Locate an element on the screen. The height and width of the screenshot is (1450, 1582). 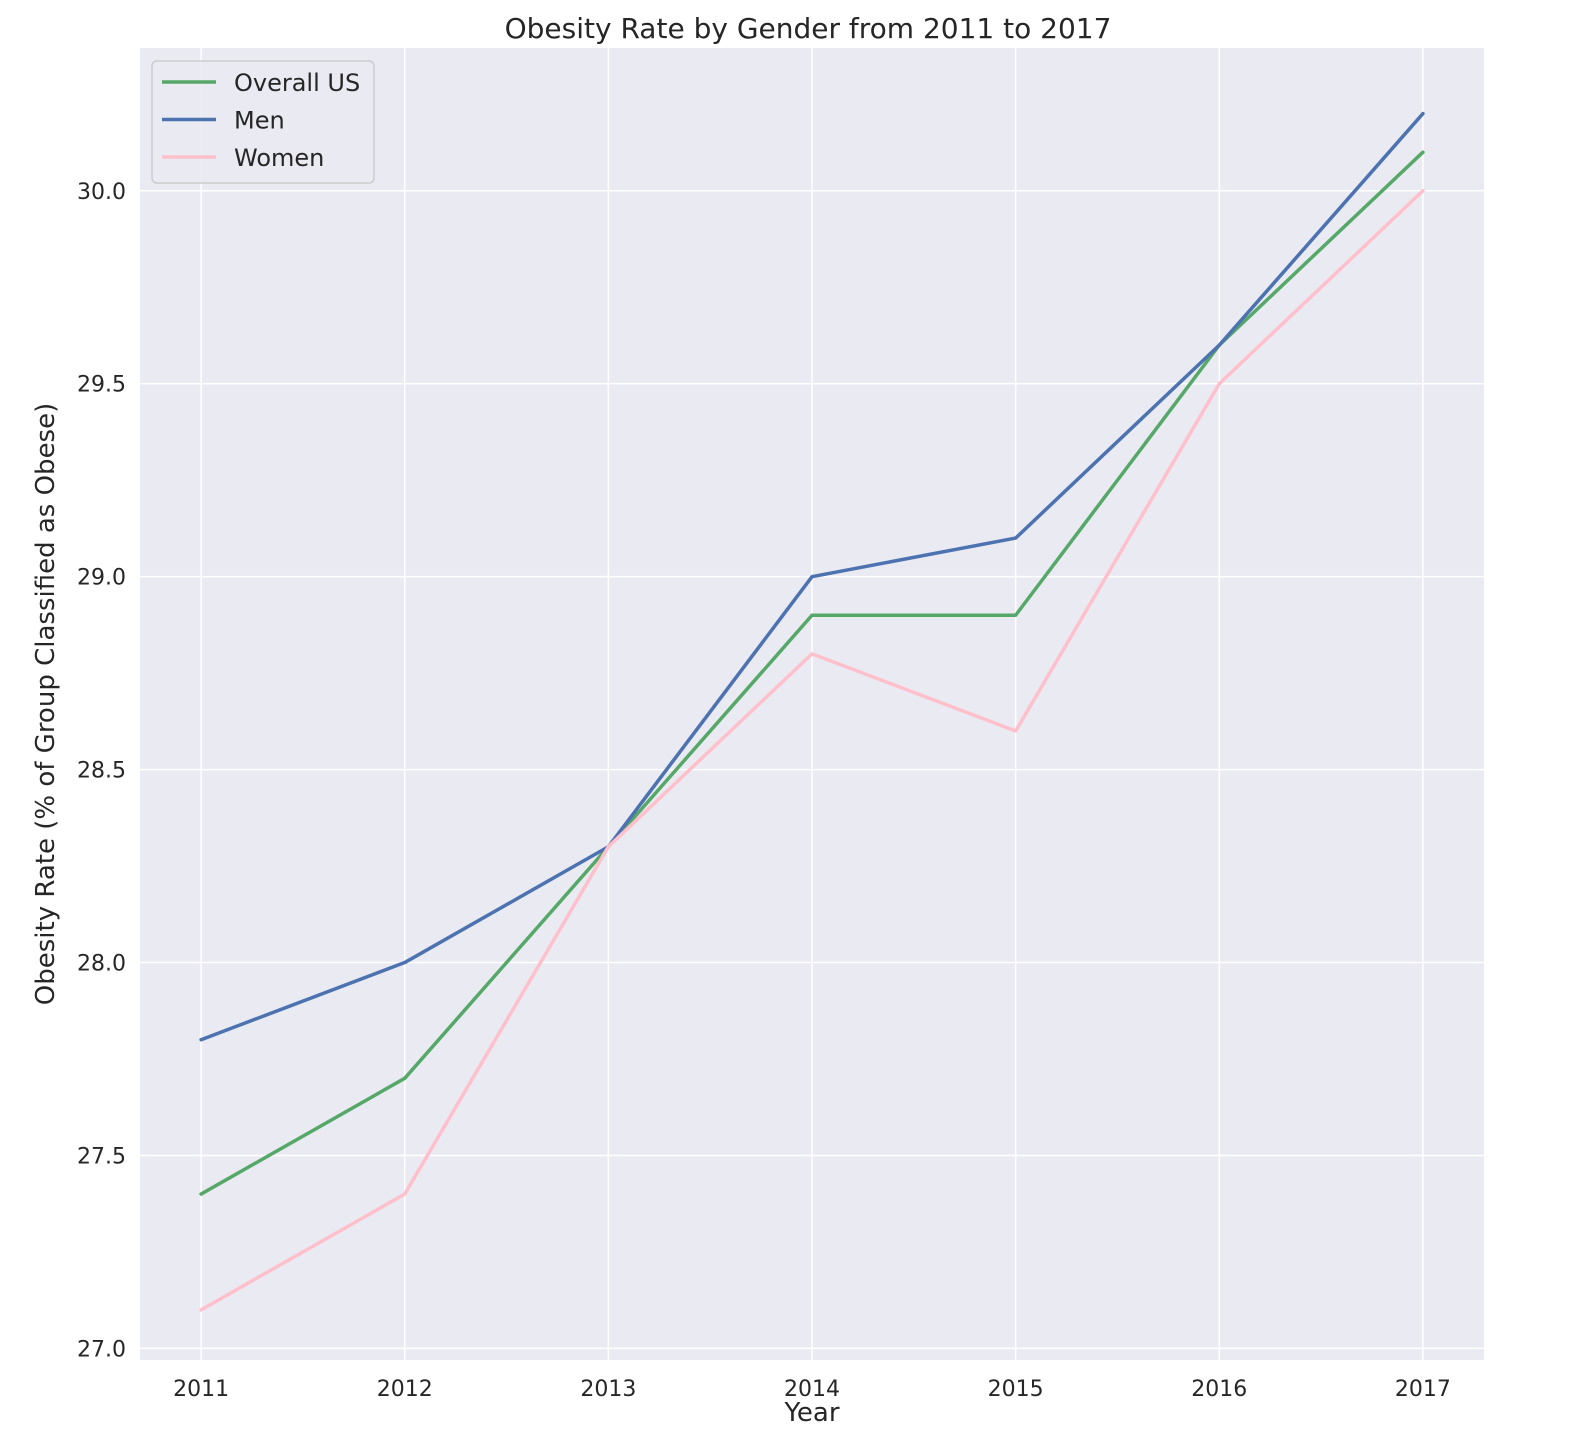
legend: Overall US Men Women is located at coordinates (263, 122).